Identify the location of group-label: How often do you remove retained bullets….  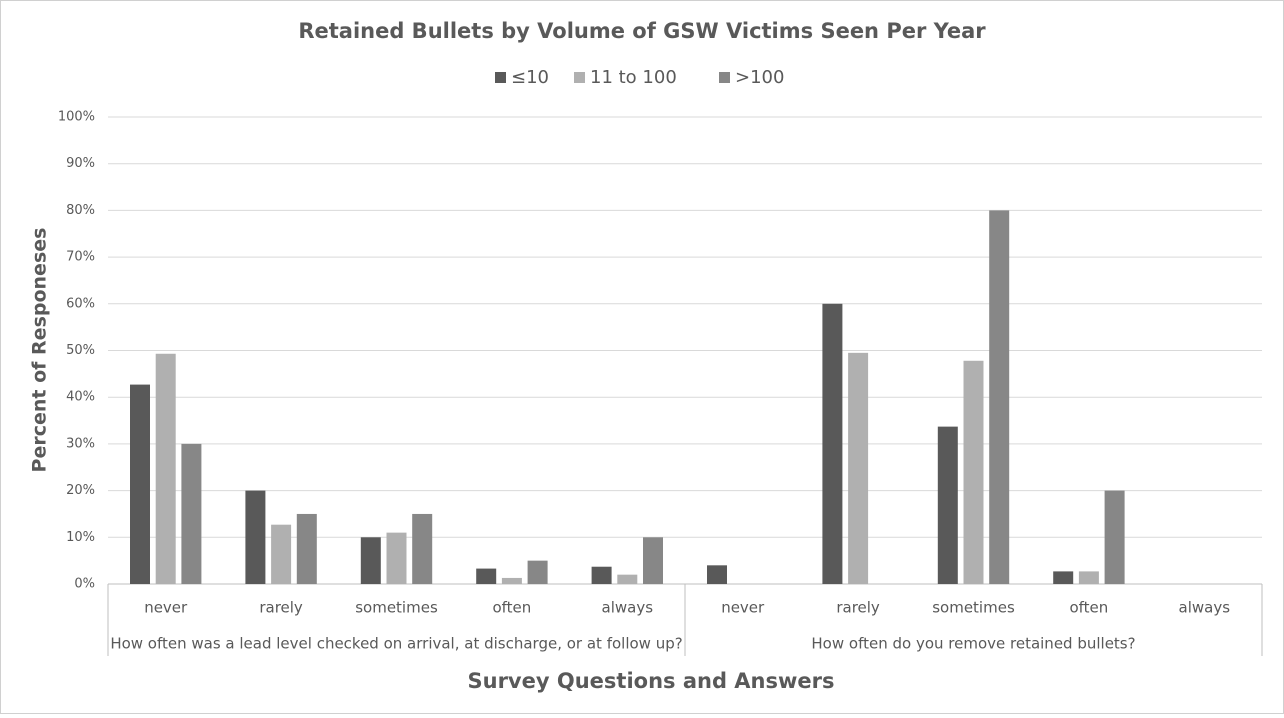
(973, 644).